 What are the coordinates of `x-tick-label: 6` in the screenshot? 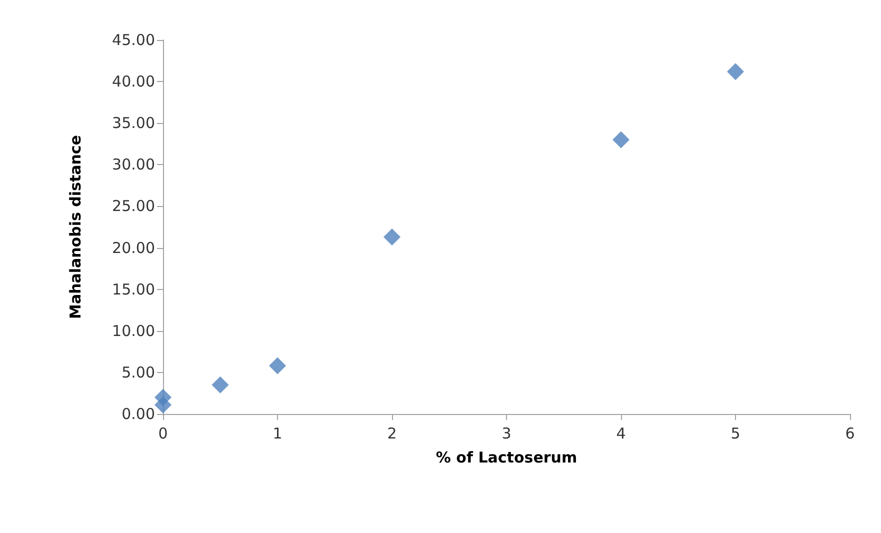 It's located at (850, 433).